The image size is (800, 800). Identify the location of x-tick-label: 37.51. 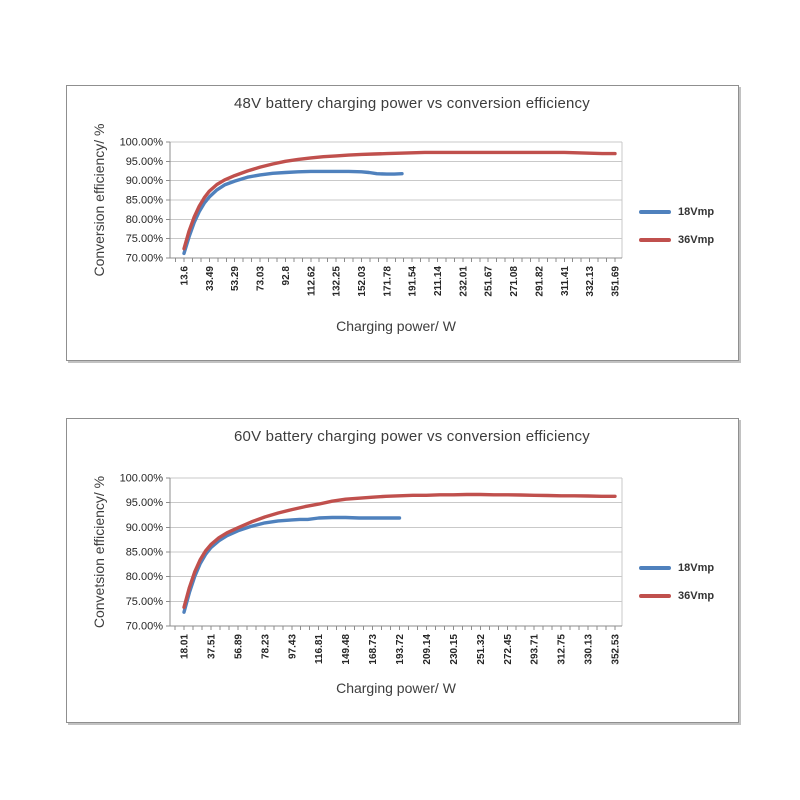
(211, 646).